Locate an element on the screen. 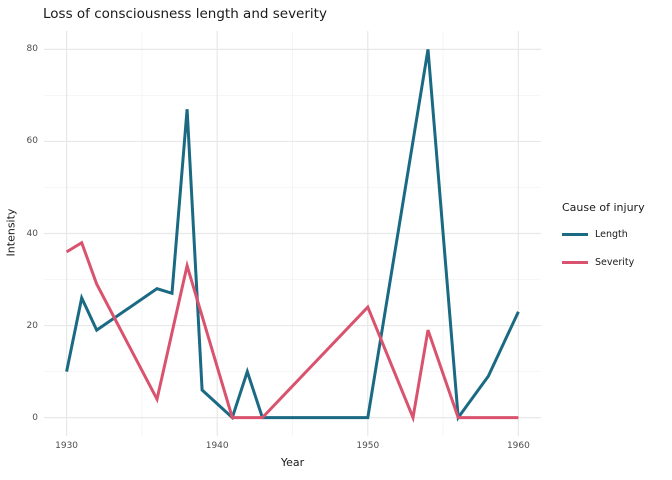  legend-label: Severity is located at coordinates (615, 262).